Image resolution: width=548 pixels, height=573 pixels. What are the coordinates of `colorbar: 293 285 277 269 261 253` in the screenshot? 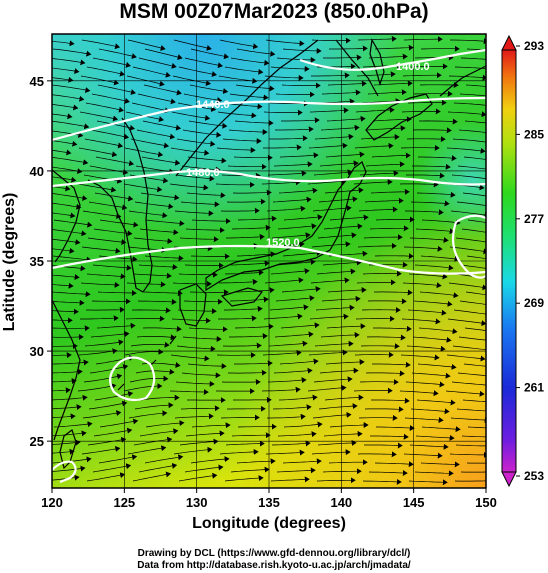 It's located at (522, 261).